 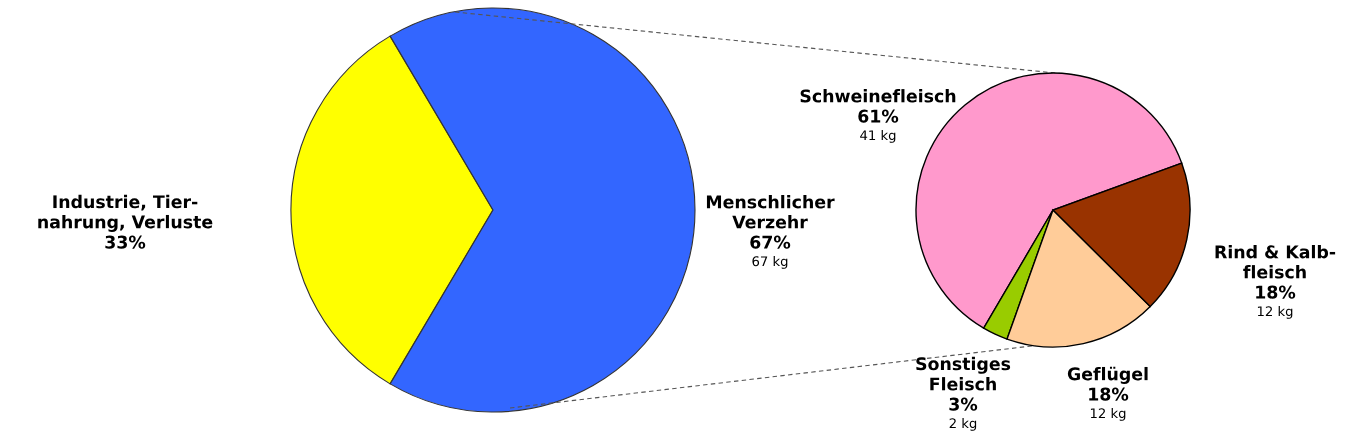 What do you see at coordinates (125, 213) in the screenshot?
I see `slice-label: Industrie, Tier- nahrung, Verluste` at bounding box center [125, 213].